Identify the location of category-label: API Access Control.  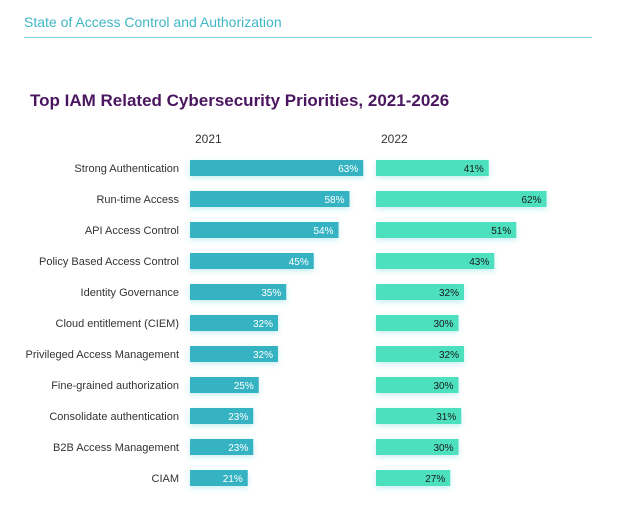
(132, 231).